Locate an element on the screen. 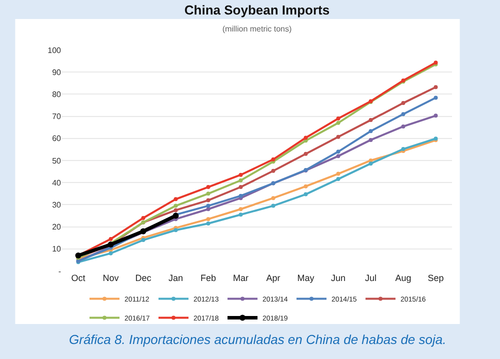 The height and width of the screenshot is (359, 500). x-tick-label: Aug is located at coordinates (403, 278).